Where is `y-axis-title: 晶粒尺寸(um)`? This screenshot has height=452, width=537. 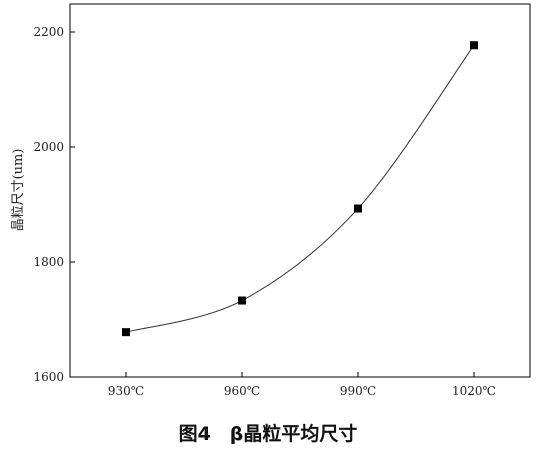
y-axis-title: 晶粒尺寸(um) is located at coordinates (18, 190).